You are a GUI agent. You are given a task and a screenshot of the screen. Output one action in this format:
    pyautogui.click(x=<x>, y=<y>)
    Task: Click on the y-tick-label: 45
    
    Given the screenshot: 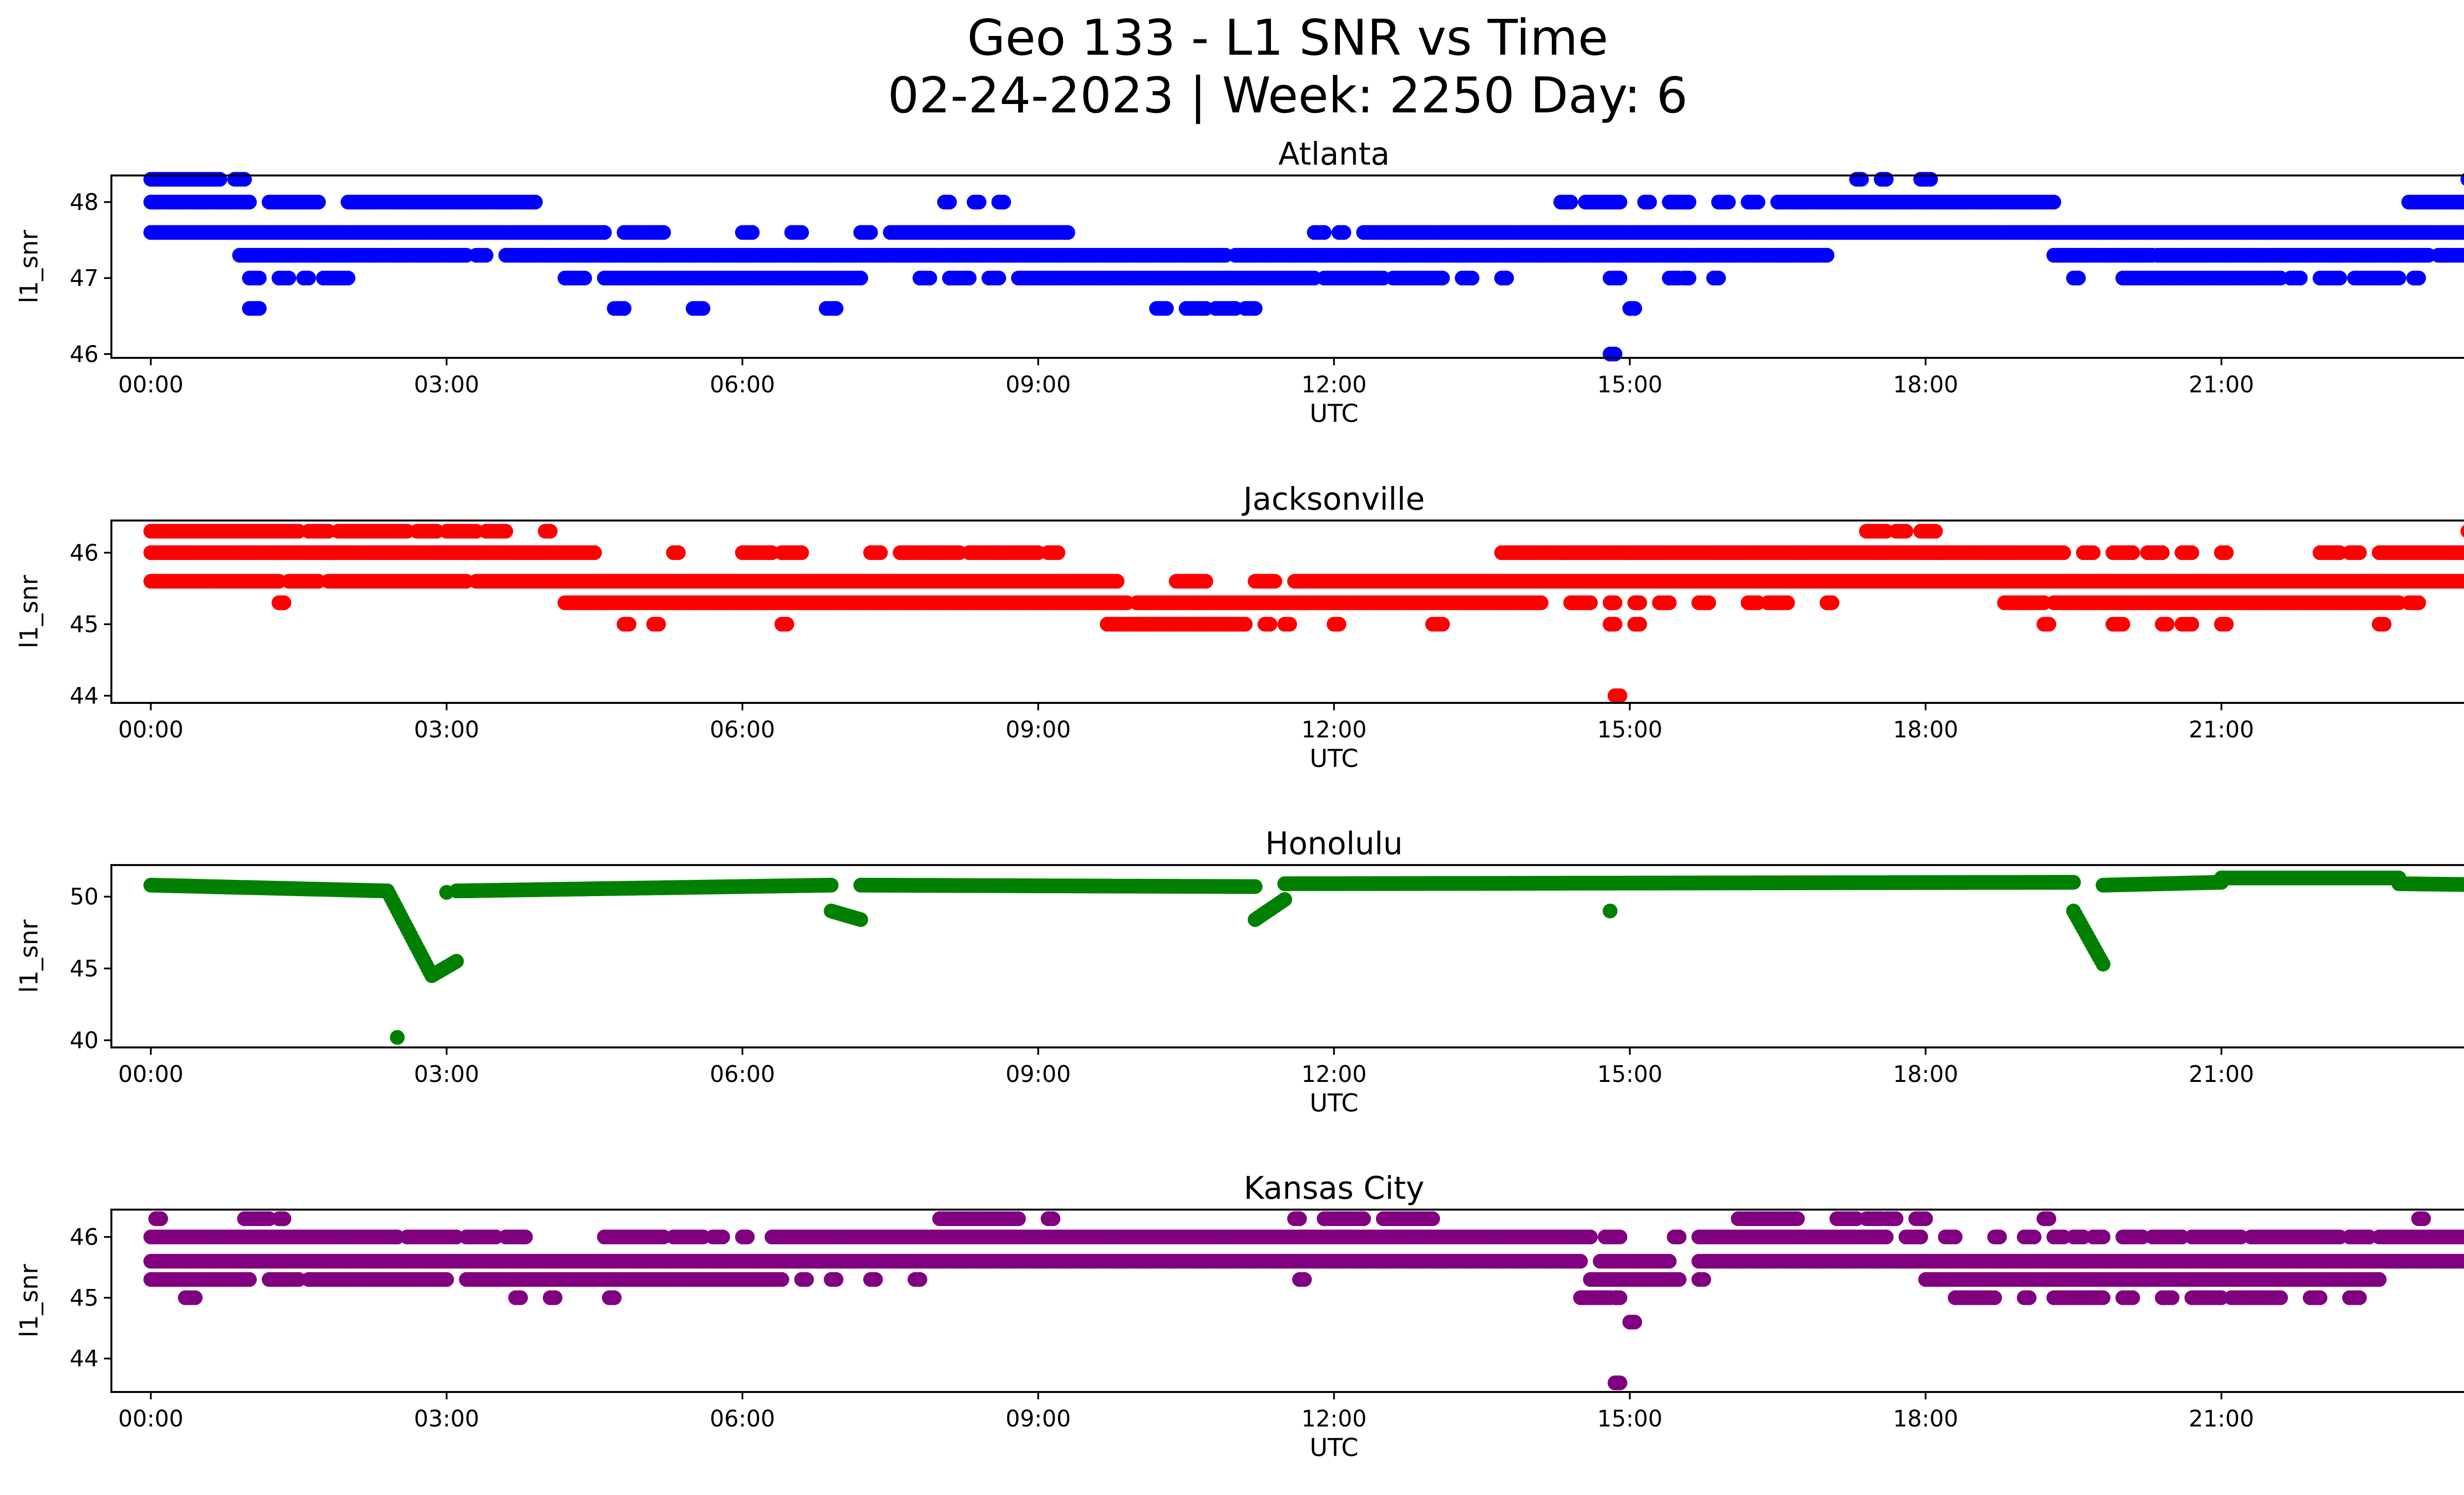 What is the action you would take?
    pyautogui.click(x=84, y=624)
    